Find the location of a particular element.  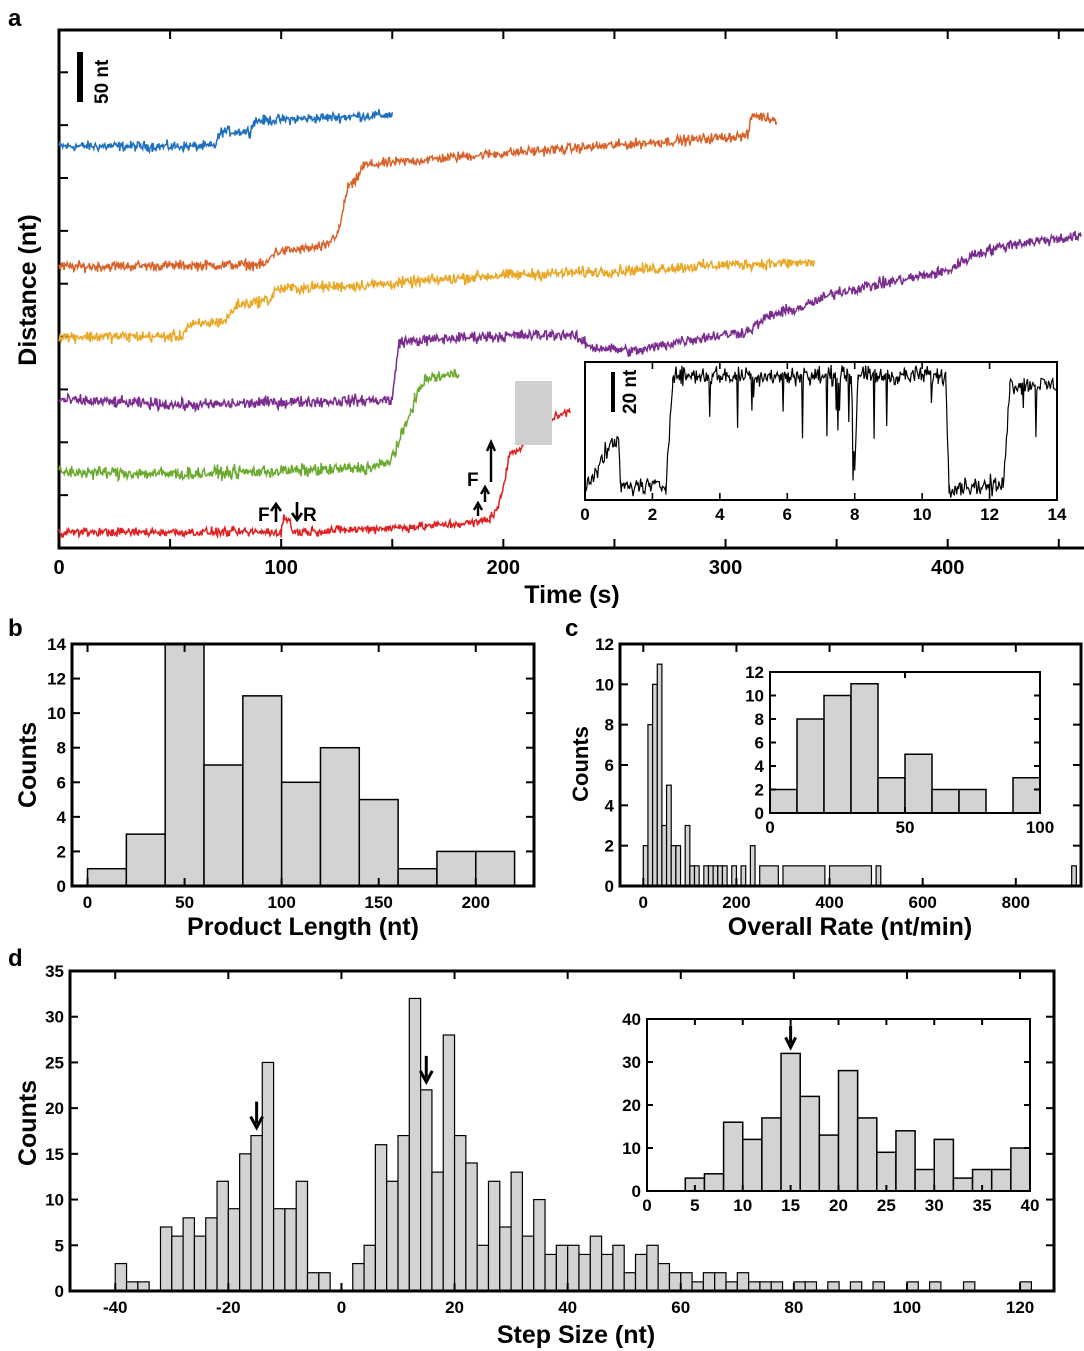

x-tick-label: 800 is located at coordinates (1016, 902).